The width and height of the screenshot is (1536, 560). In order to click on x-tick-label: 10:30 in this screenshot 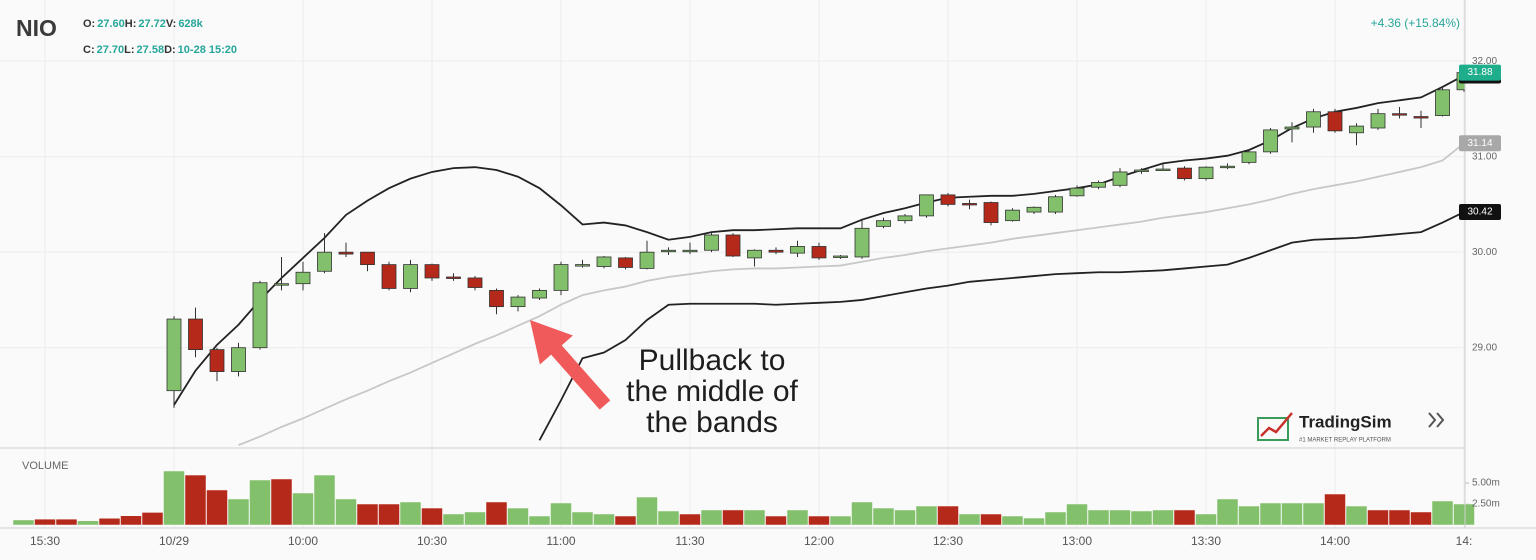, I will do `click(432, 541)`.